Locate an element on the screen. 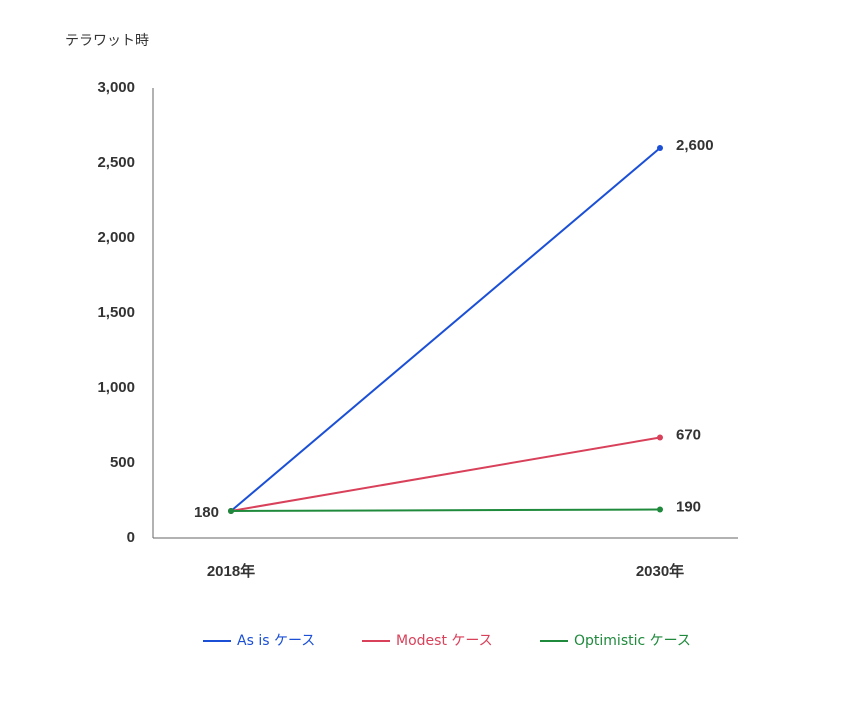 The height and width of the screenshot is (704, 850). legend-label: As is ケース is located at coordinates (276, 641).